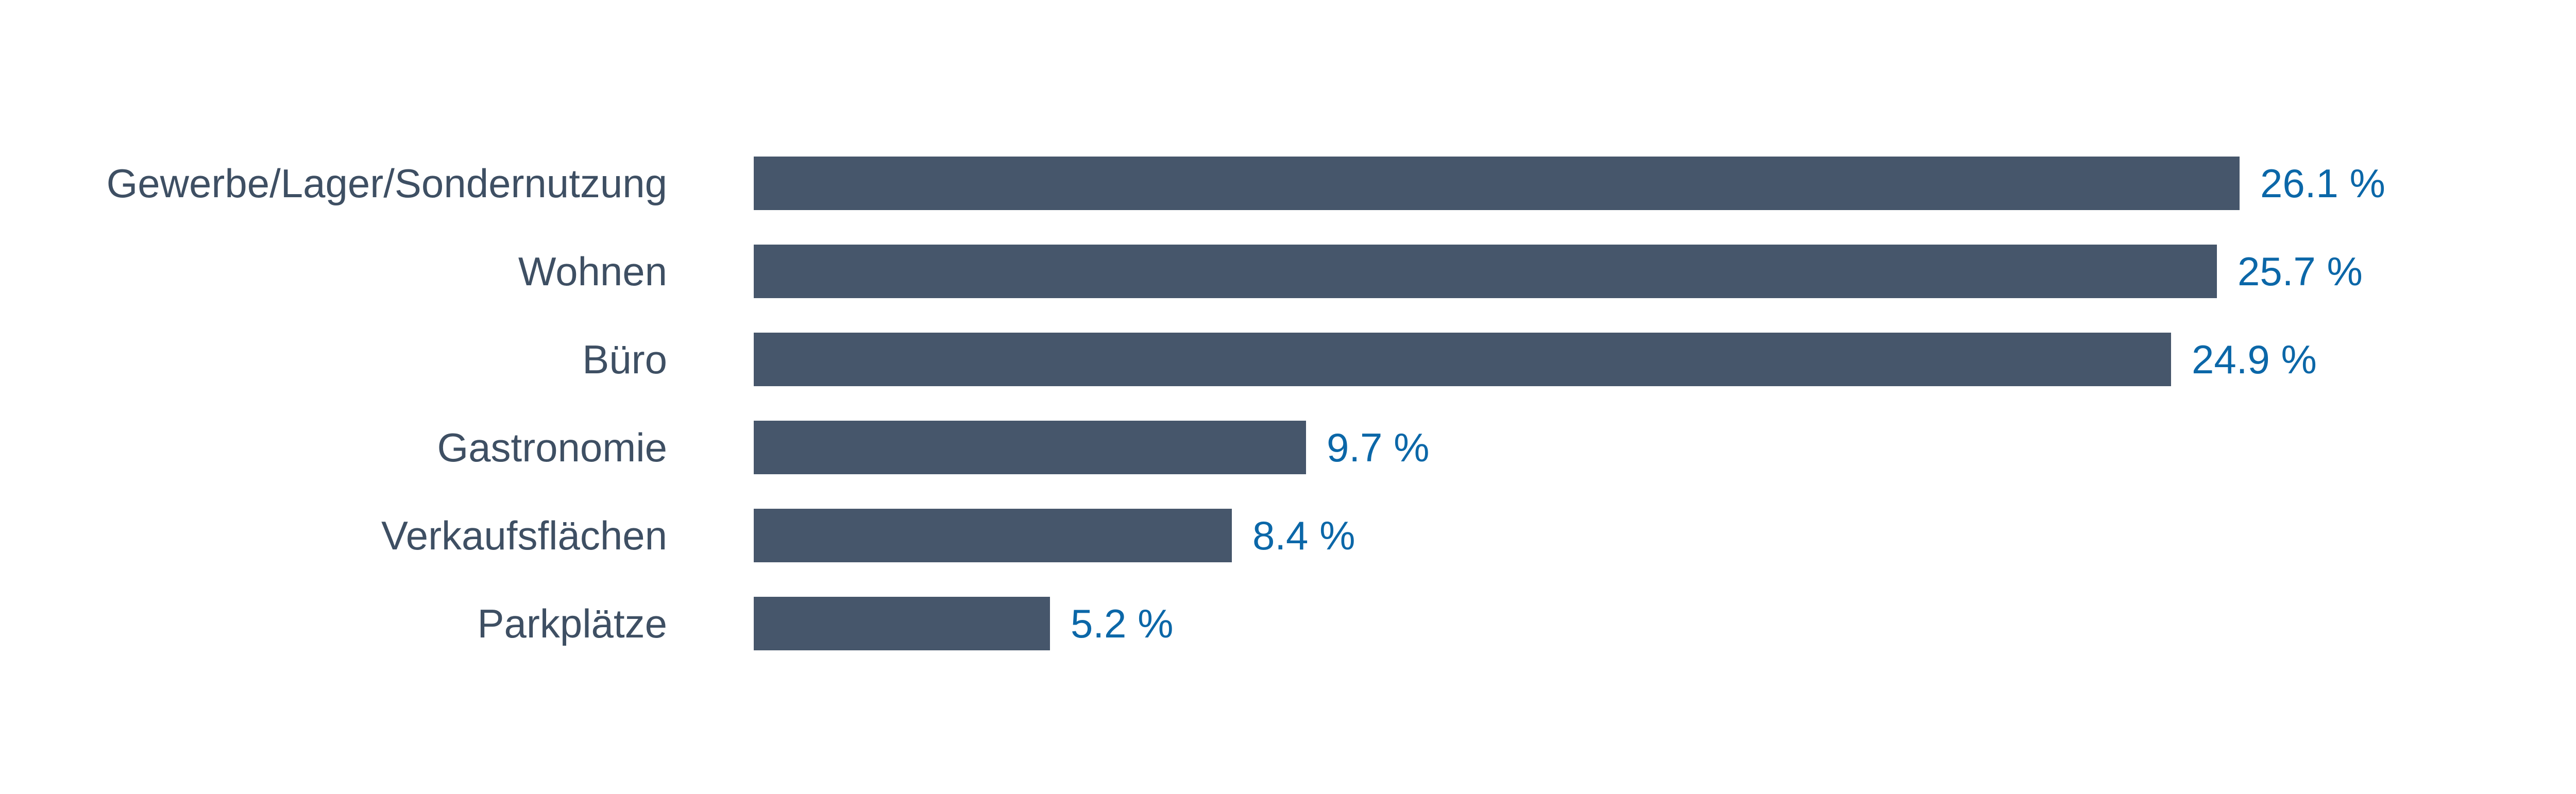 This screenshot has width=2576, height=794. I want to click on category-label: Parkplätze, so click(572, 623).